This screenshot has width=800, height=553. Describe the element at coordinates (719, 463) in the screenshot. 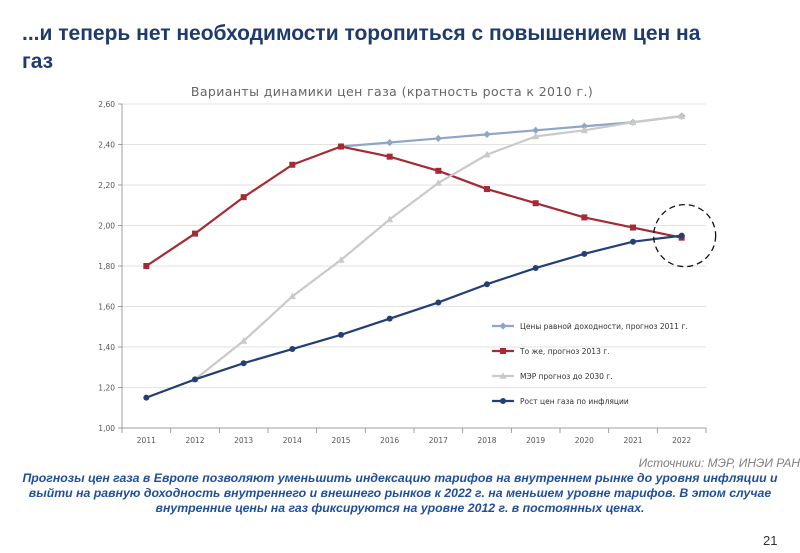

I see `sources-note: Источники: МЭР, ИНЭИ РАН` at that location.